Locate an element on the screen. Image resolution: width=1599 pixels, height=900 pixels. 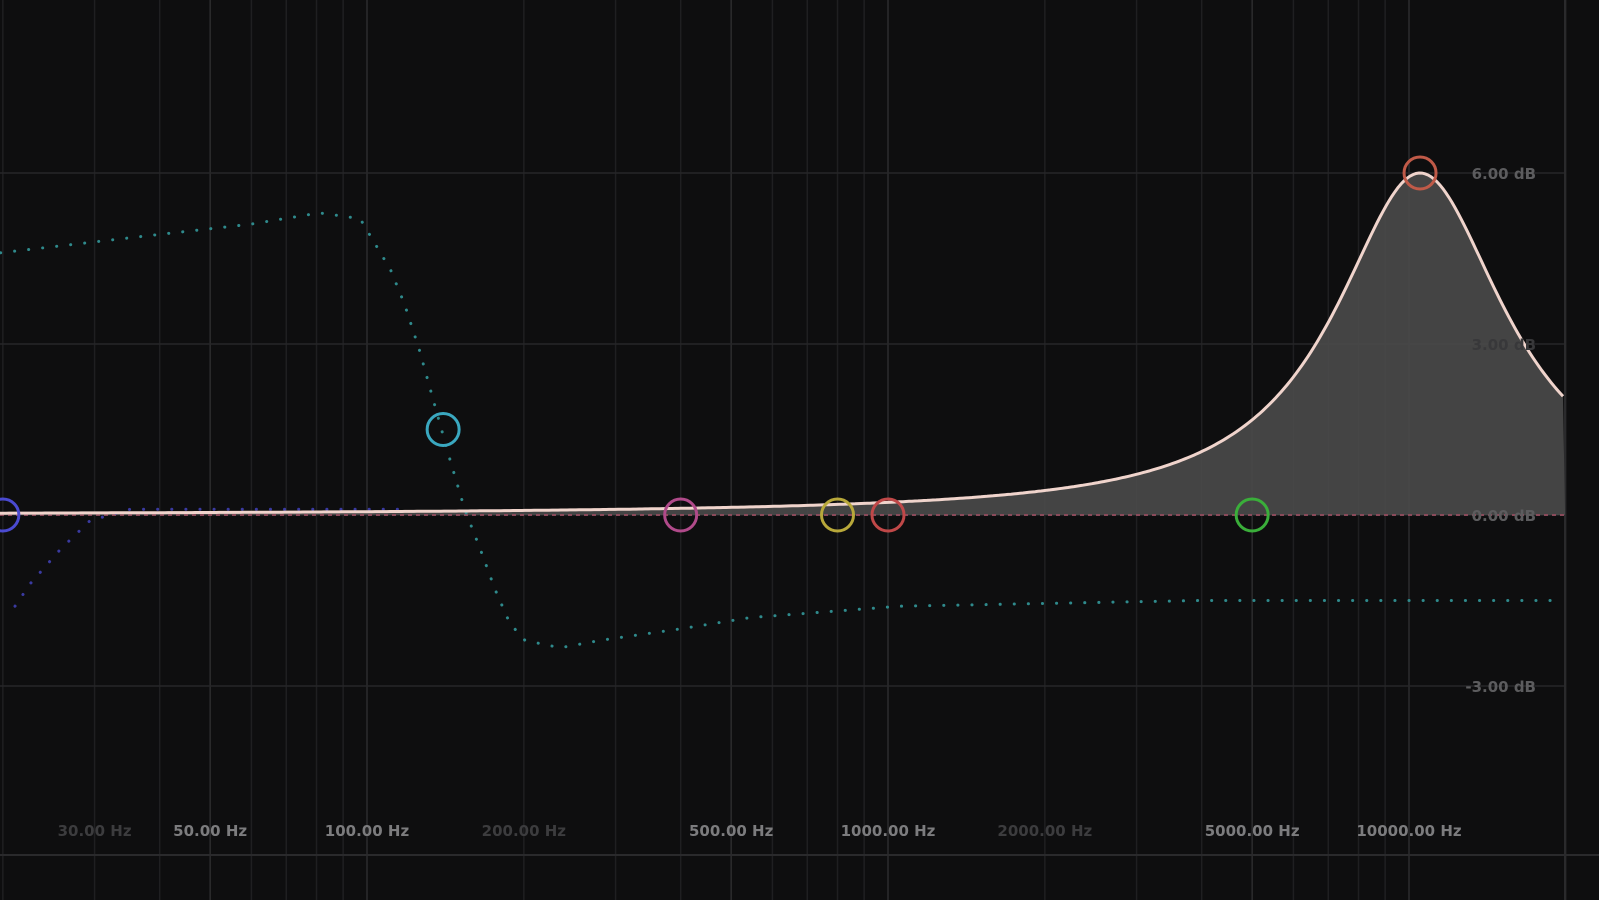
y-tick-label: 0.00 dB is located at coordinates (1504, 516).